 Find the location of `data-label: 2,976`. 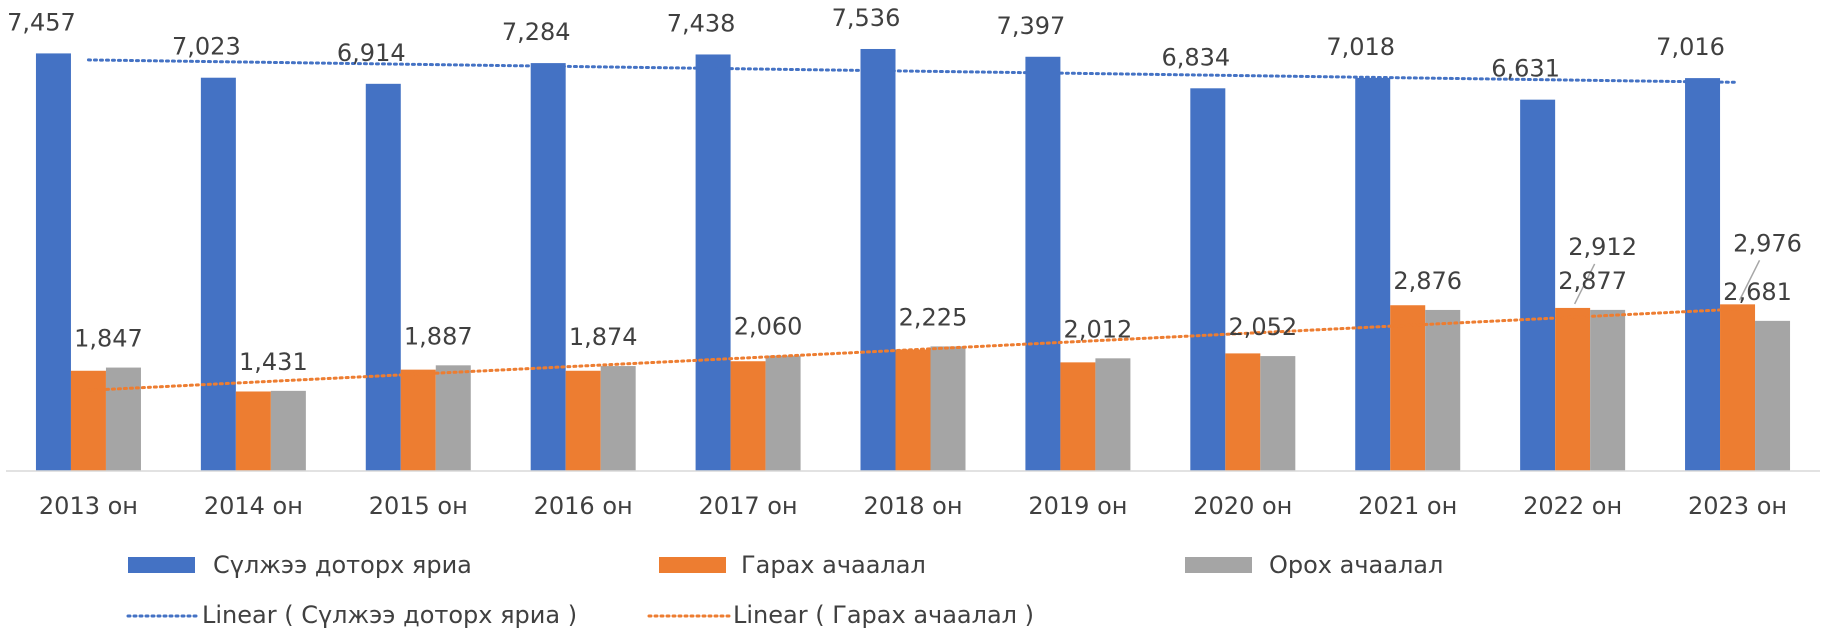

data-label: 2,976 is located at coordinates (1767, 243).